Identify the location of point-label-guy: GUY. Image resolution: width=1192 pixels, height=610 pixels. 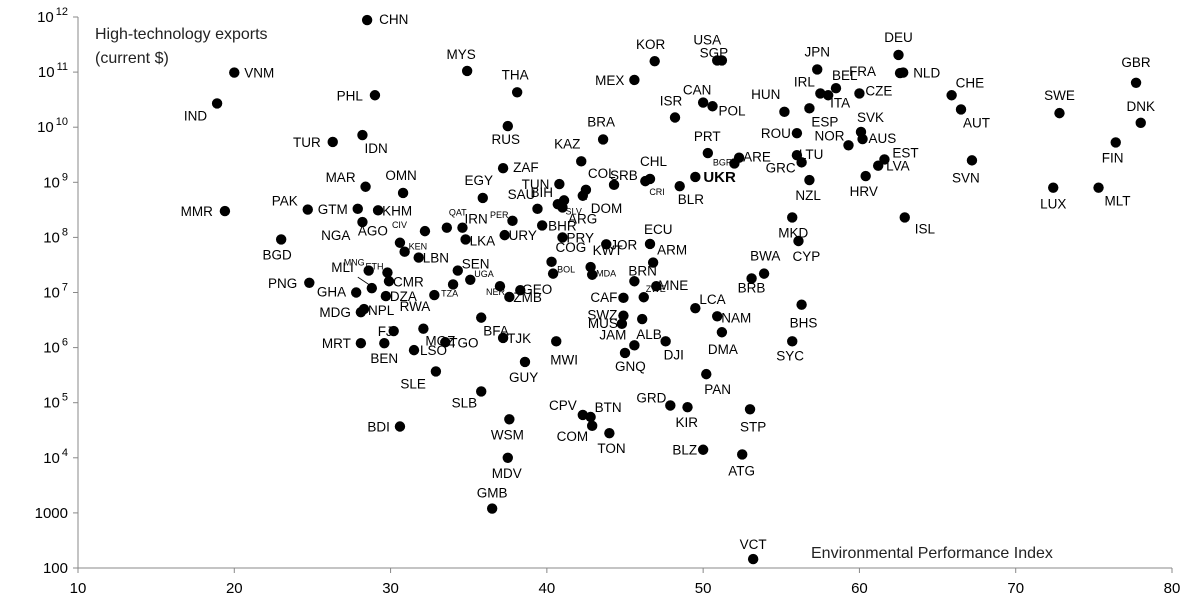
(523, 377).